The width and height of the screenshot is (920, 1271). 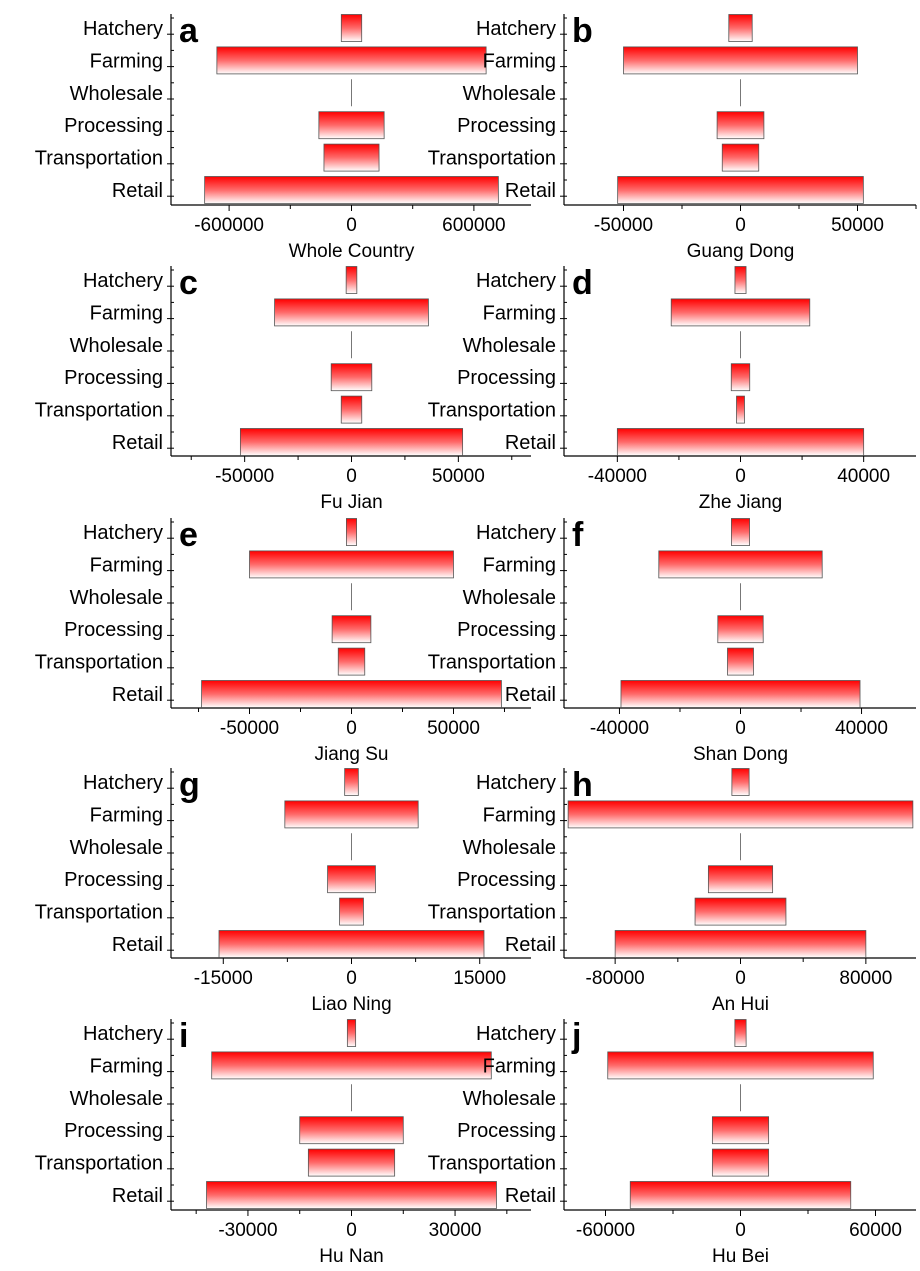 What do you see at coordinates (351, 502) in the screenshot?
I see `x-axis-label: Fu Jian` at bounding box center [351, 502].